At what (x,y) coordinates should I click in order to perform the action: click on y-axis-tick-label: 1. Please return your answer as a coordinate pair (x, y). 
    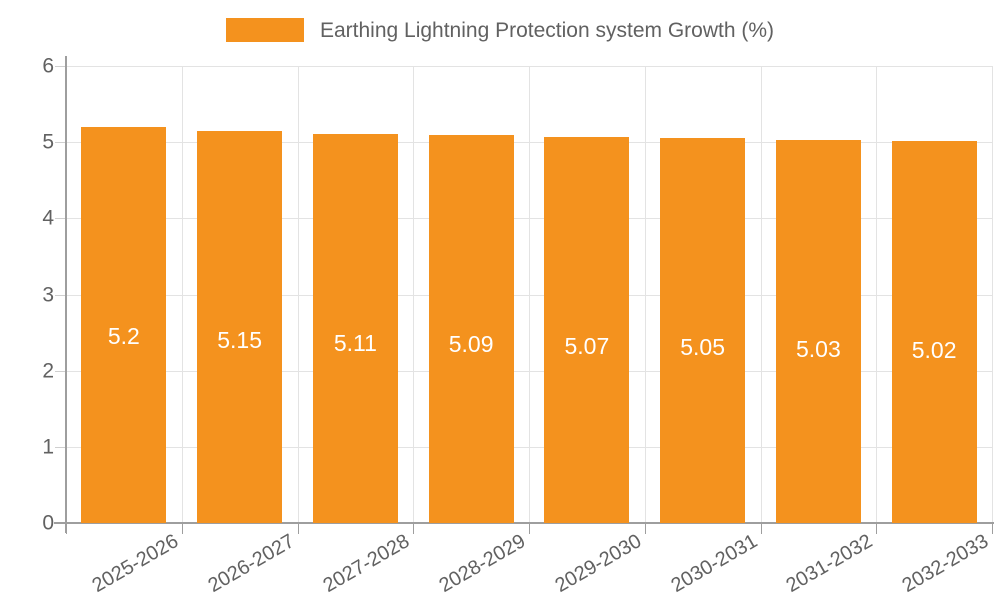
    Looking at the image, I should click on (48, 447).